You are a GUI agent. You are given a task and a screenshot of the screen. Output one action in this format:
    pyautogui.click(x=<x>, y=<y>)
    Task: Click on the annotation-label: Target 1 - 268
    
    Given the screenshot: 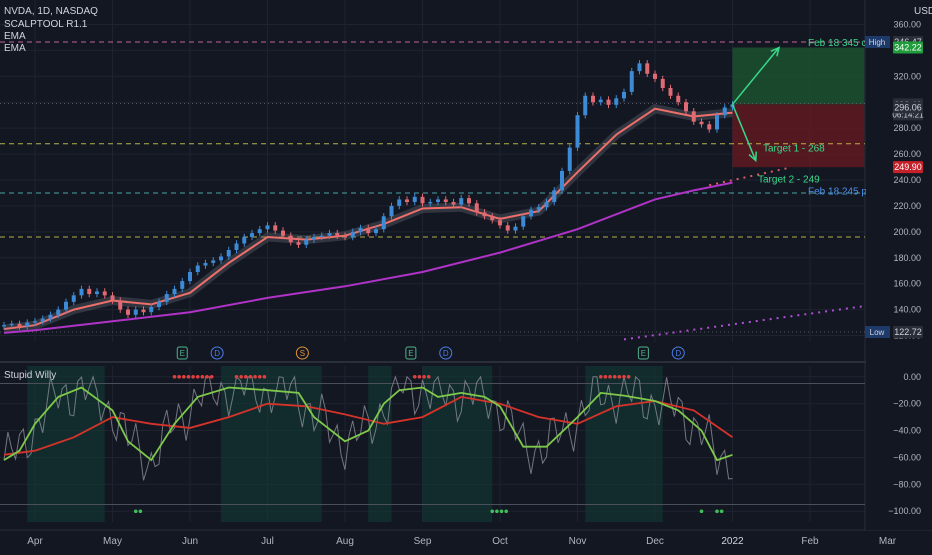 What is the action you would take?
    pyautogui.click(x=794, y=149)
    